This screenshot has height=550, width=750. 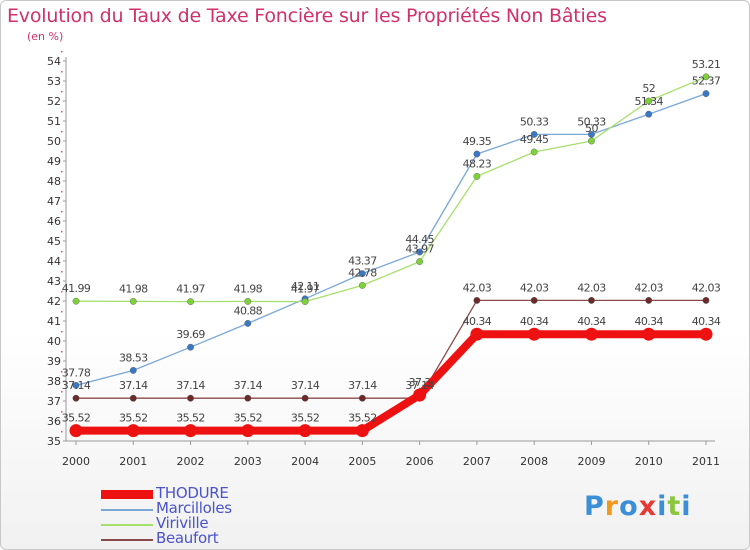 What do you see at coordinates (54, 321) in the screenshot?
I see `y-tick-label: 41` at bounding box center [54, 321].